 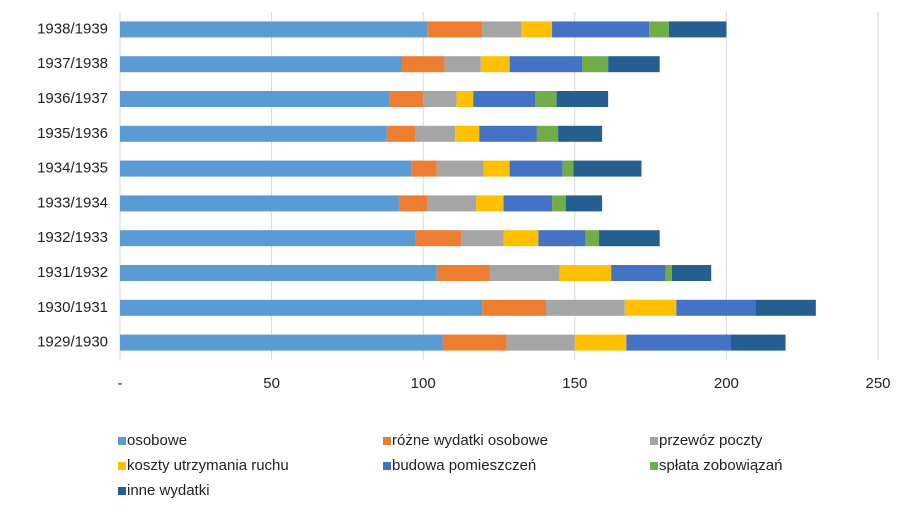 I want to click on y-tick-label: 1934/1935, so click(x=72, y=168).